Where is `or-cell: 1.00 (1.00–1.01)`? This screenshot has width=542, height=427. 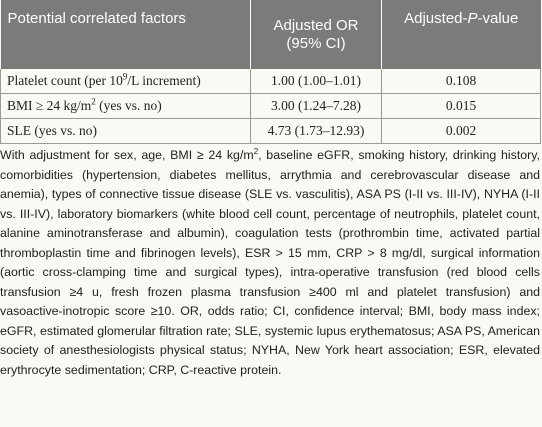 or-cell: 1.00 (1.00–1.01) is located at coordinates (316, 81).